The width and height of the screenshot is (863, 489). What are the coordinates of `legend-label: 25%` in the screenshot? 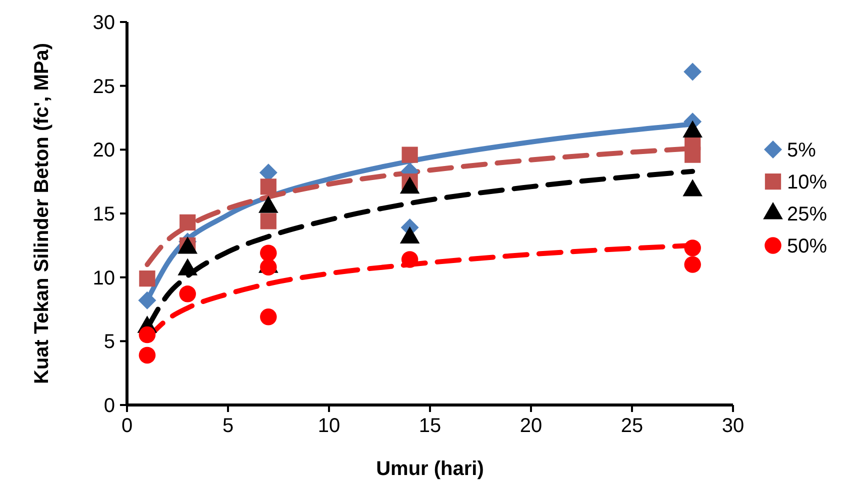 It's located at (807, 215).